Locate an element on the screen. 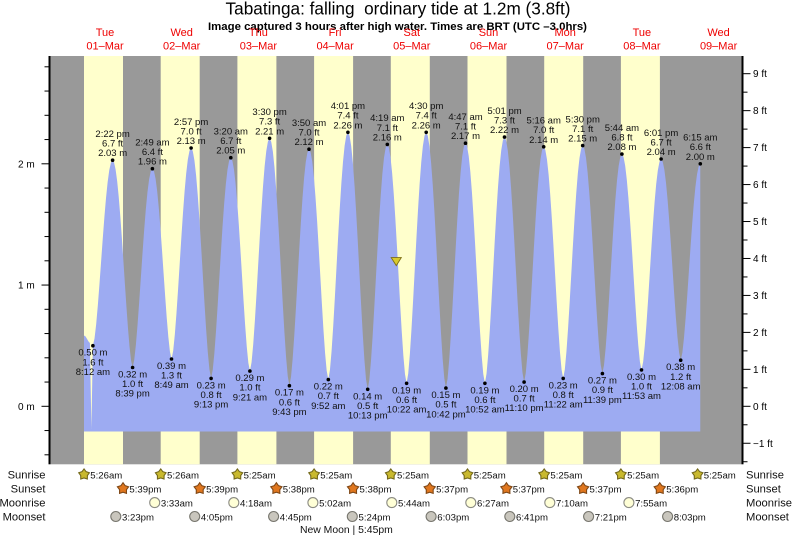  svg-text: 0.19 m is located at coordinates (406, 390).